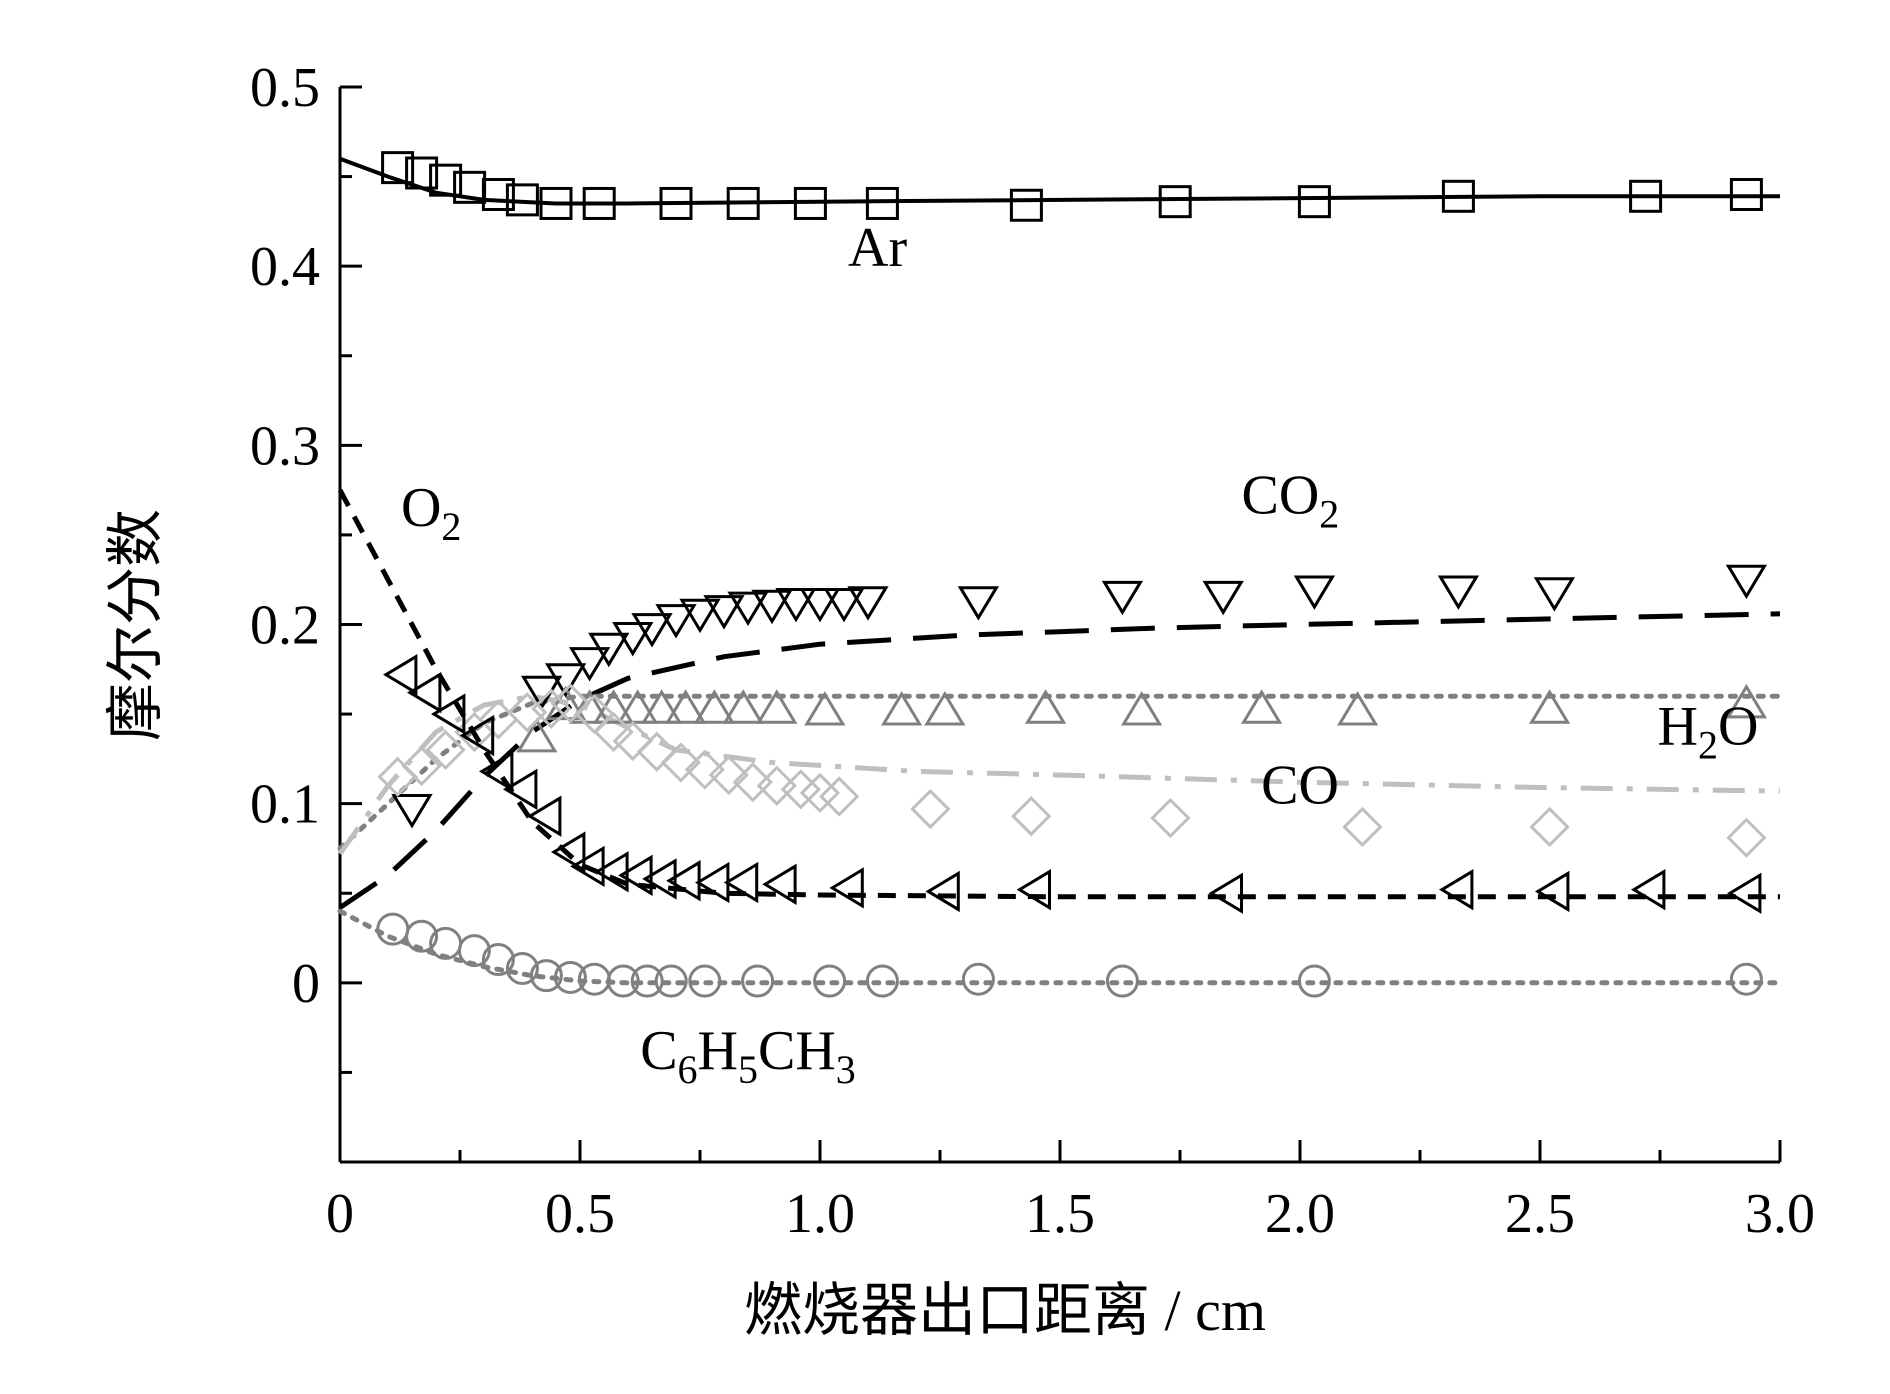  What do you see at coordinates (1281, 495) in the screenshot?
I see `label-text: CO` at bounding box center [1281, 495].